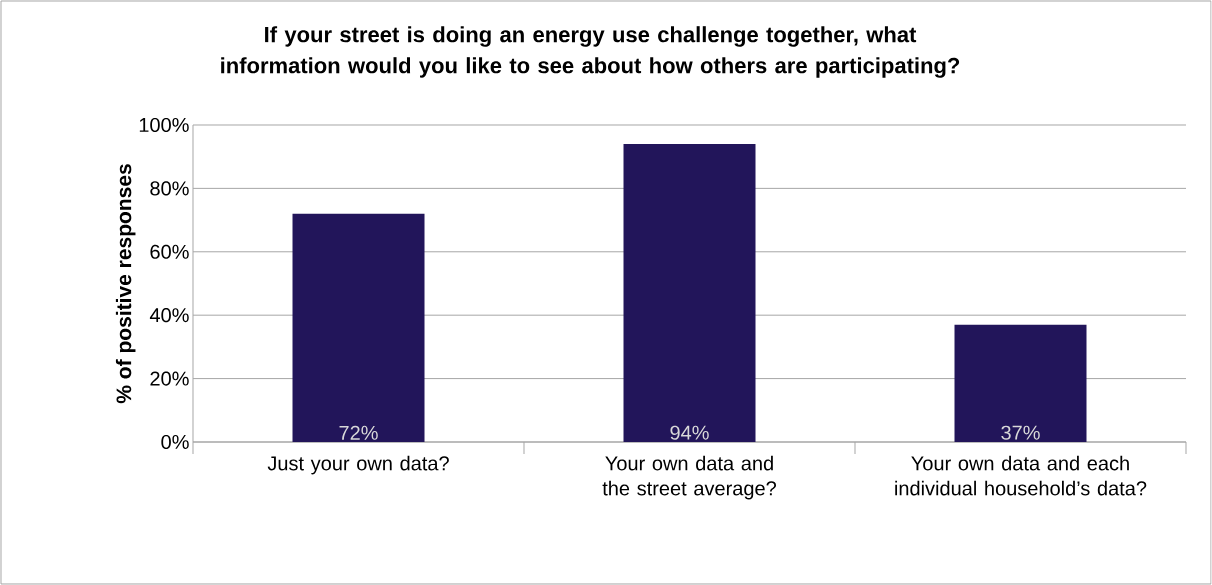 The image size is (1212, 585). I want to click on y-tick-label: 100%, so click(164, 125).